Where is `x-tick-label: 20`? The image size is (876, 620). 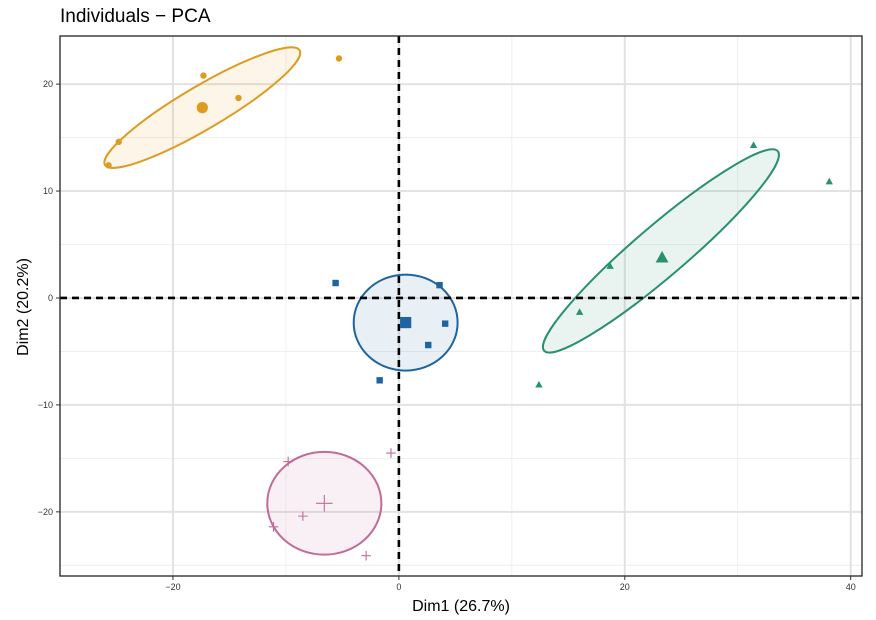 x-tick-label: 20 is located at coordinates (625, 587).